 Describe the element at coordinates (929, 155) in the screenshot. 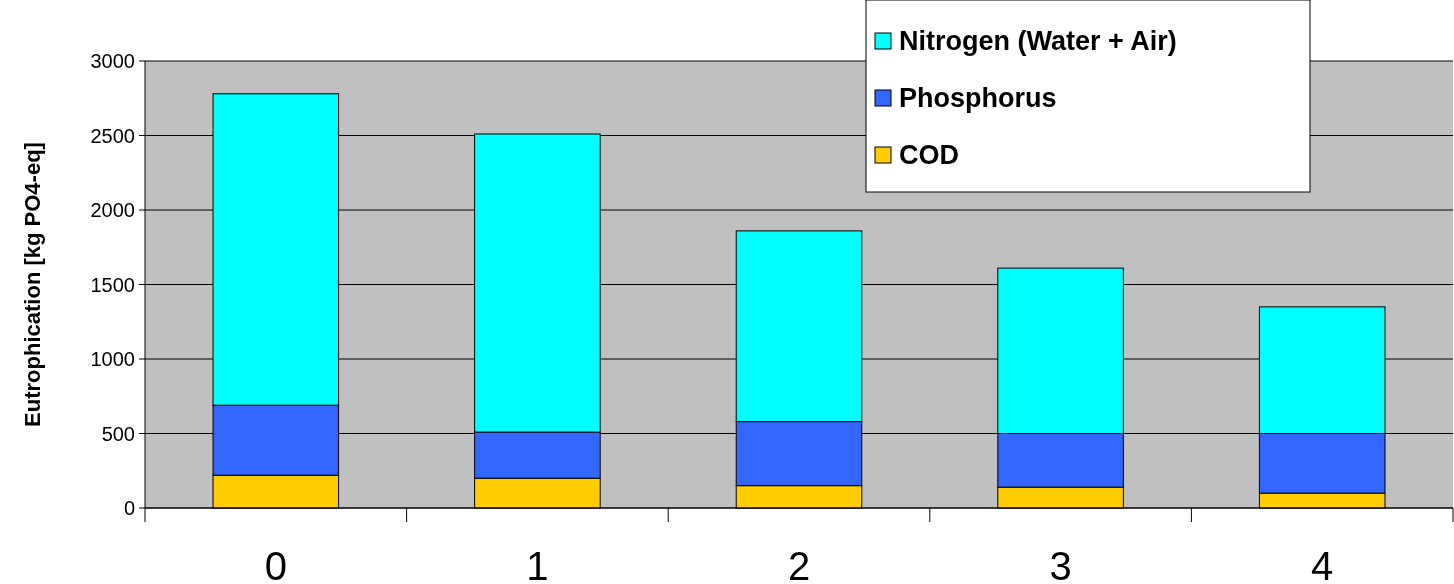

I see `legend-label: COD` at that location.